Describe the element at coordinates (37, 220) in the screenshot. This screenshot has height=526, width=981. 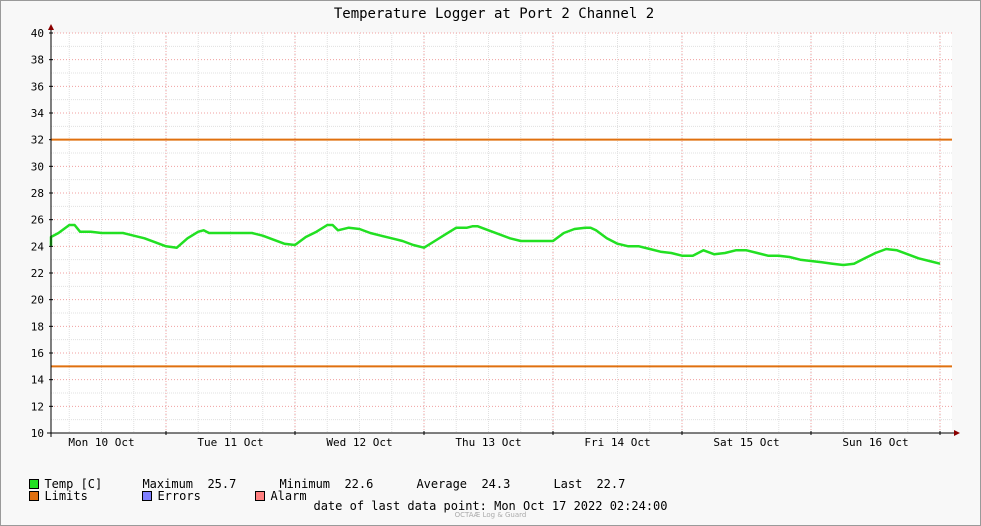
I see `y-tick-label: 26` at that location.